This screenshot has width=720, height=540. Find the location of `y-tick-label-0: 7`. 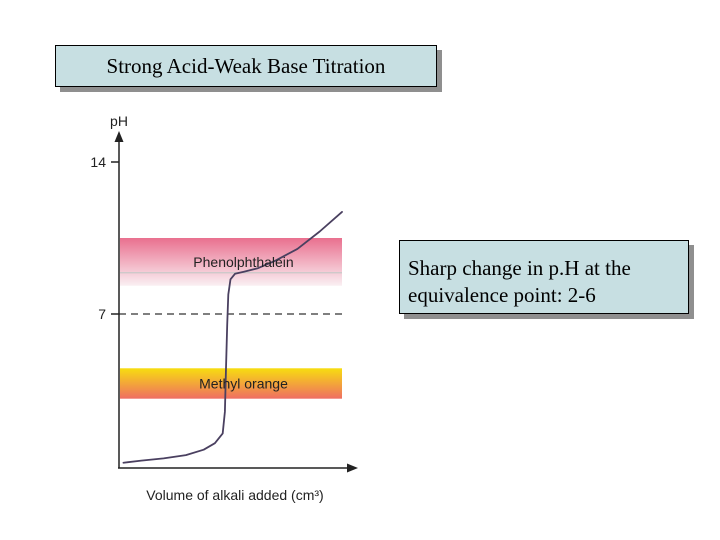

y-tick-label-0: 7 is located at coordinates (102, 314).